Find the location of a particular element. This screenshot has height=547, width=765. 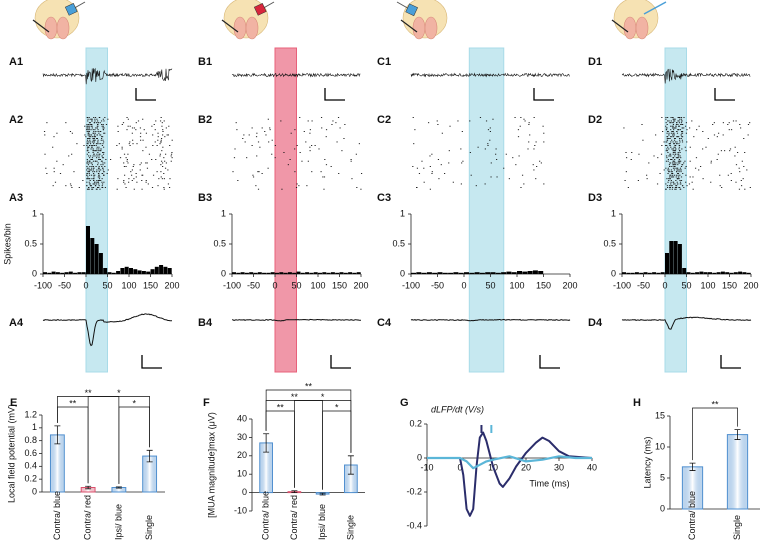

panel-label: D4 is located at coordinates (595, 323).